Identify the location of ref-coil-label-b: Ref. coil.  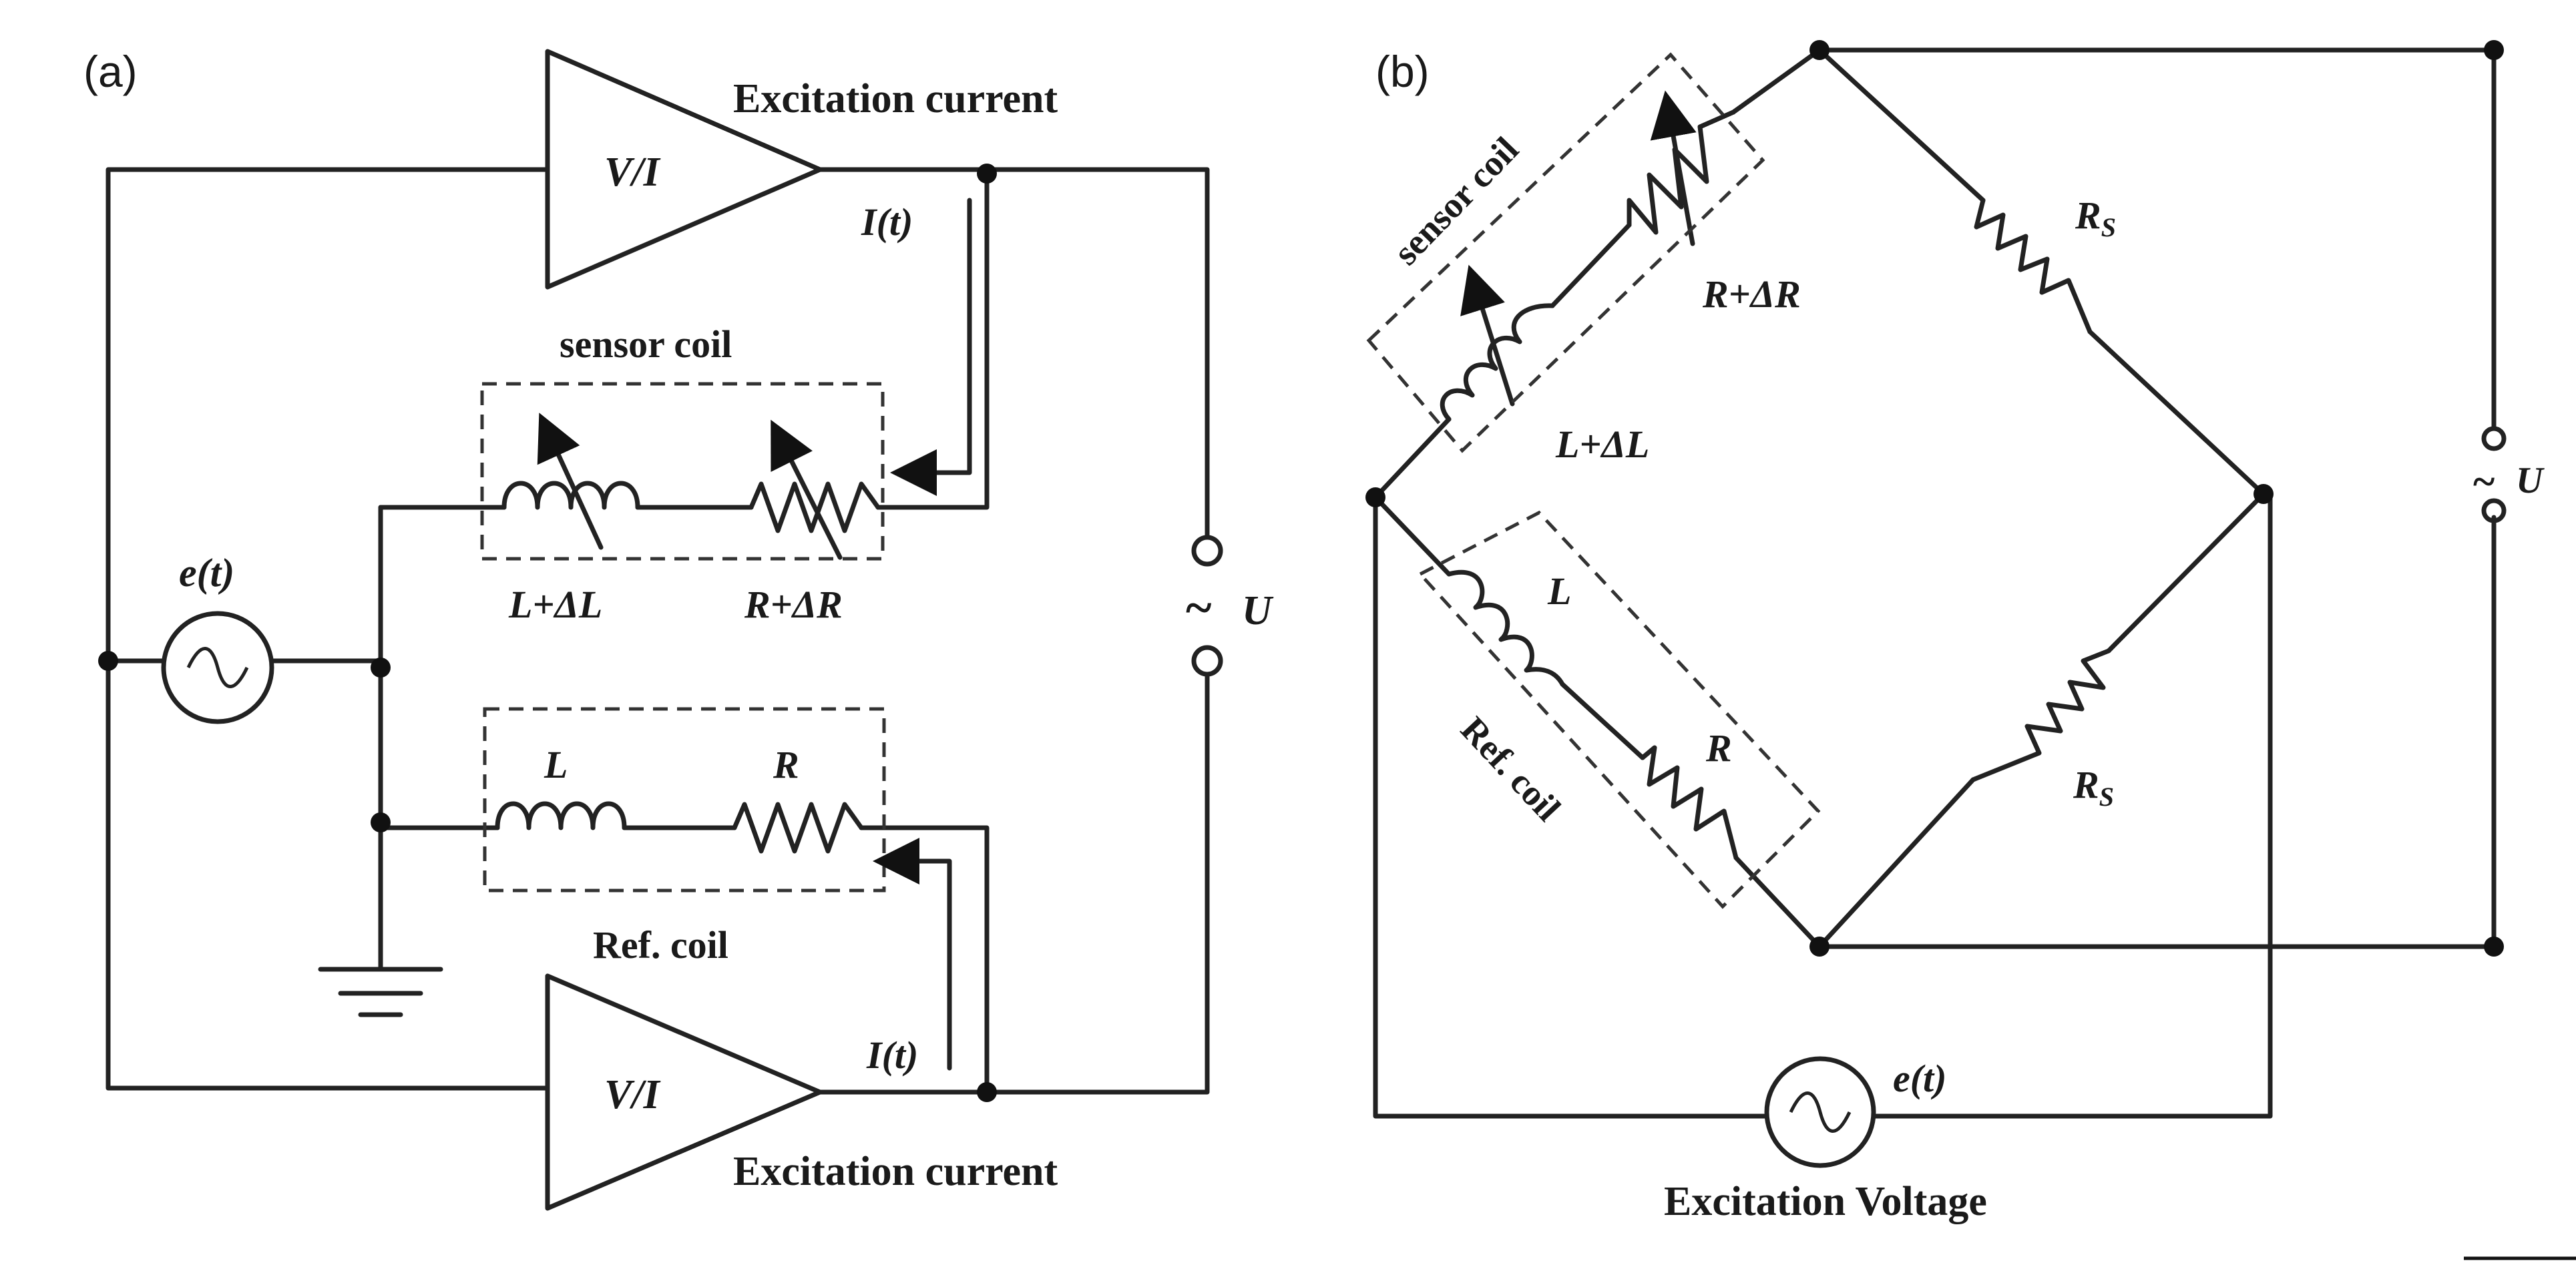
(1510, 768).